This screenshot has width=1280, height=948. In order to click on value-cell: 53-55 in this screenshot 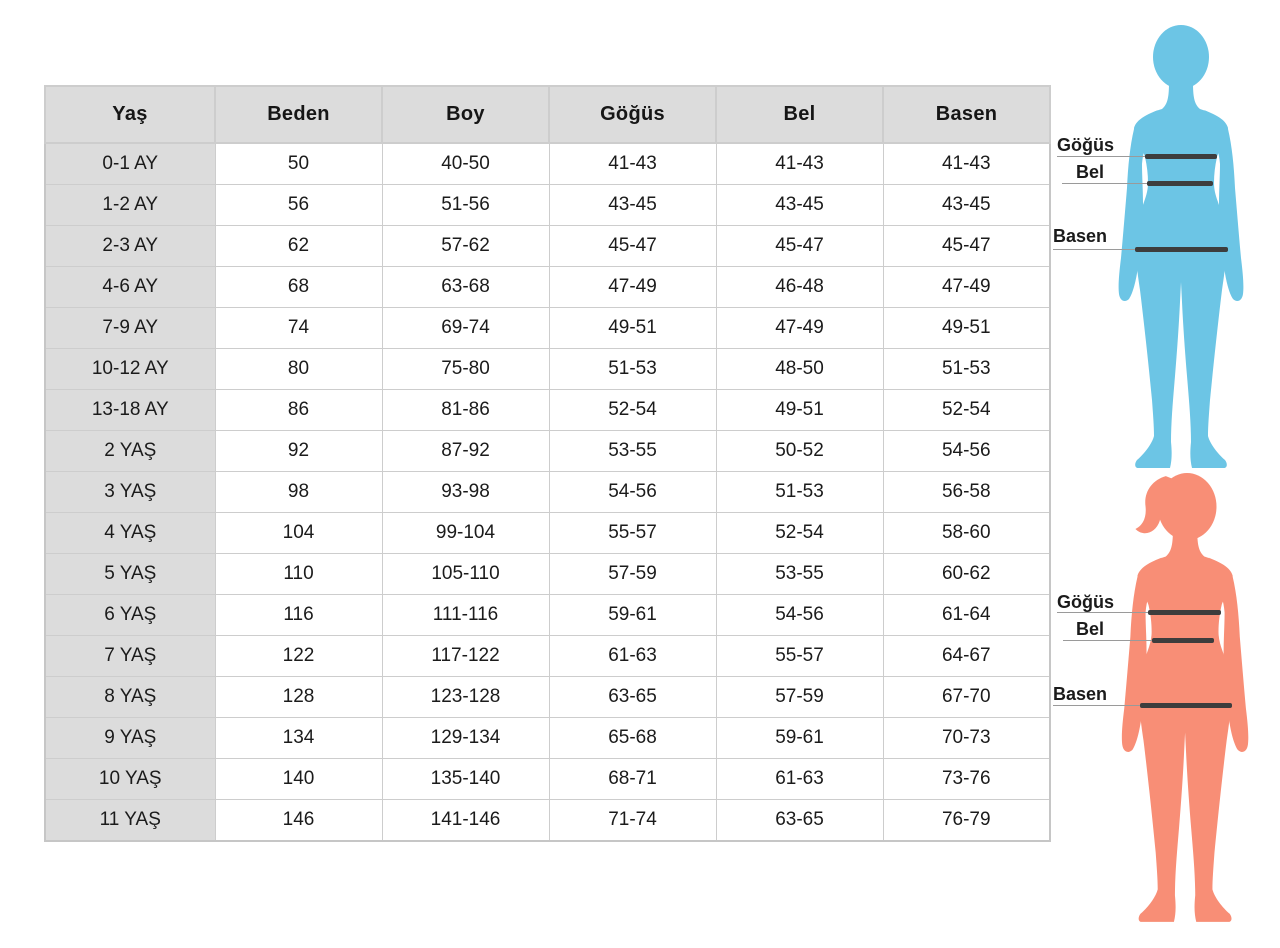, I will do `click(799, 574)`.